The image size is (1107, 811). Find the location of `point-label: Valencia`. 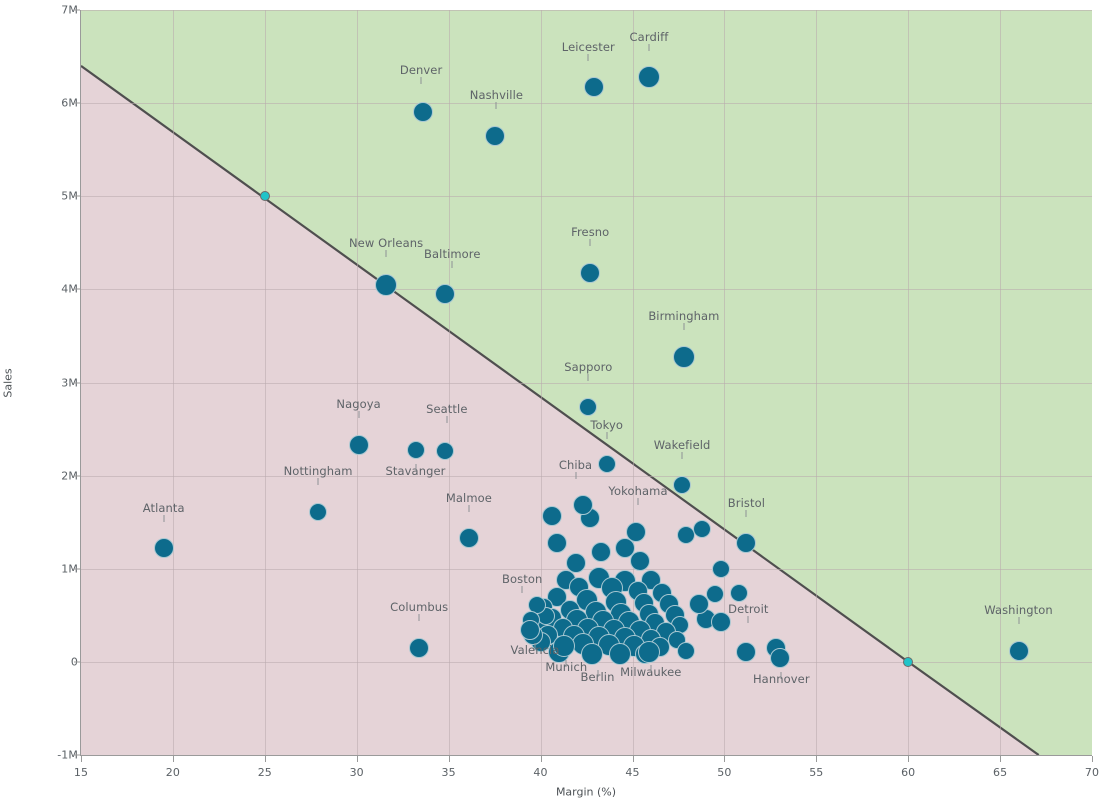

point-label: Valencia is located at coordinates (535, 650).